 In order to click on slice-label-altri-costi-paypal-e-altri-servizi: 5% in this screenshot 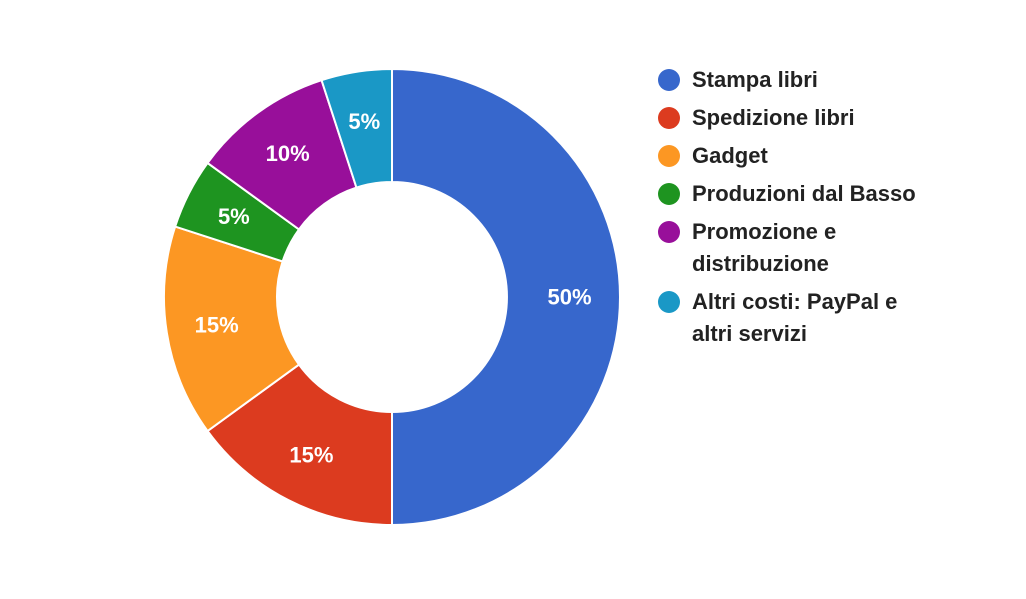, I will do `click(364, 121)`.